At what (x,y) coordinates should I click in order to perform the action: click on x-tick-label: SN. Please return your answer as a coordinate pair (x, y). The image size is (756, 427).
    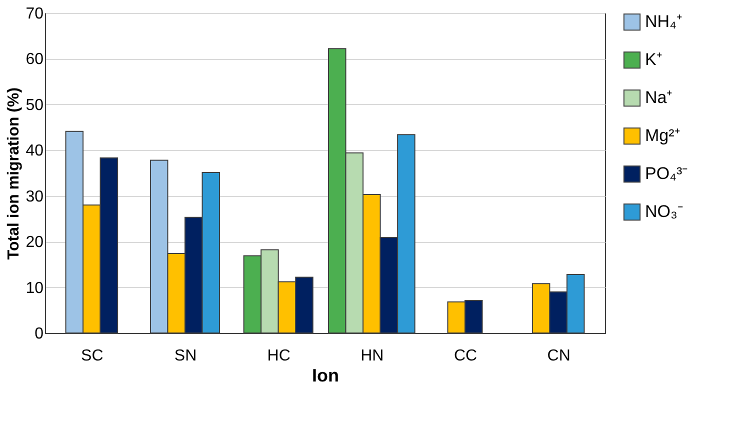
    Looking at the image, I should click on (185, 356).